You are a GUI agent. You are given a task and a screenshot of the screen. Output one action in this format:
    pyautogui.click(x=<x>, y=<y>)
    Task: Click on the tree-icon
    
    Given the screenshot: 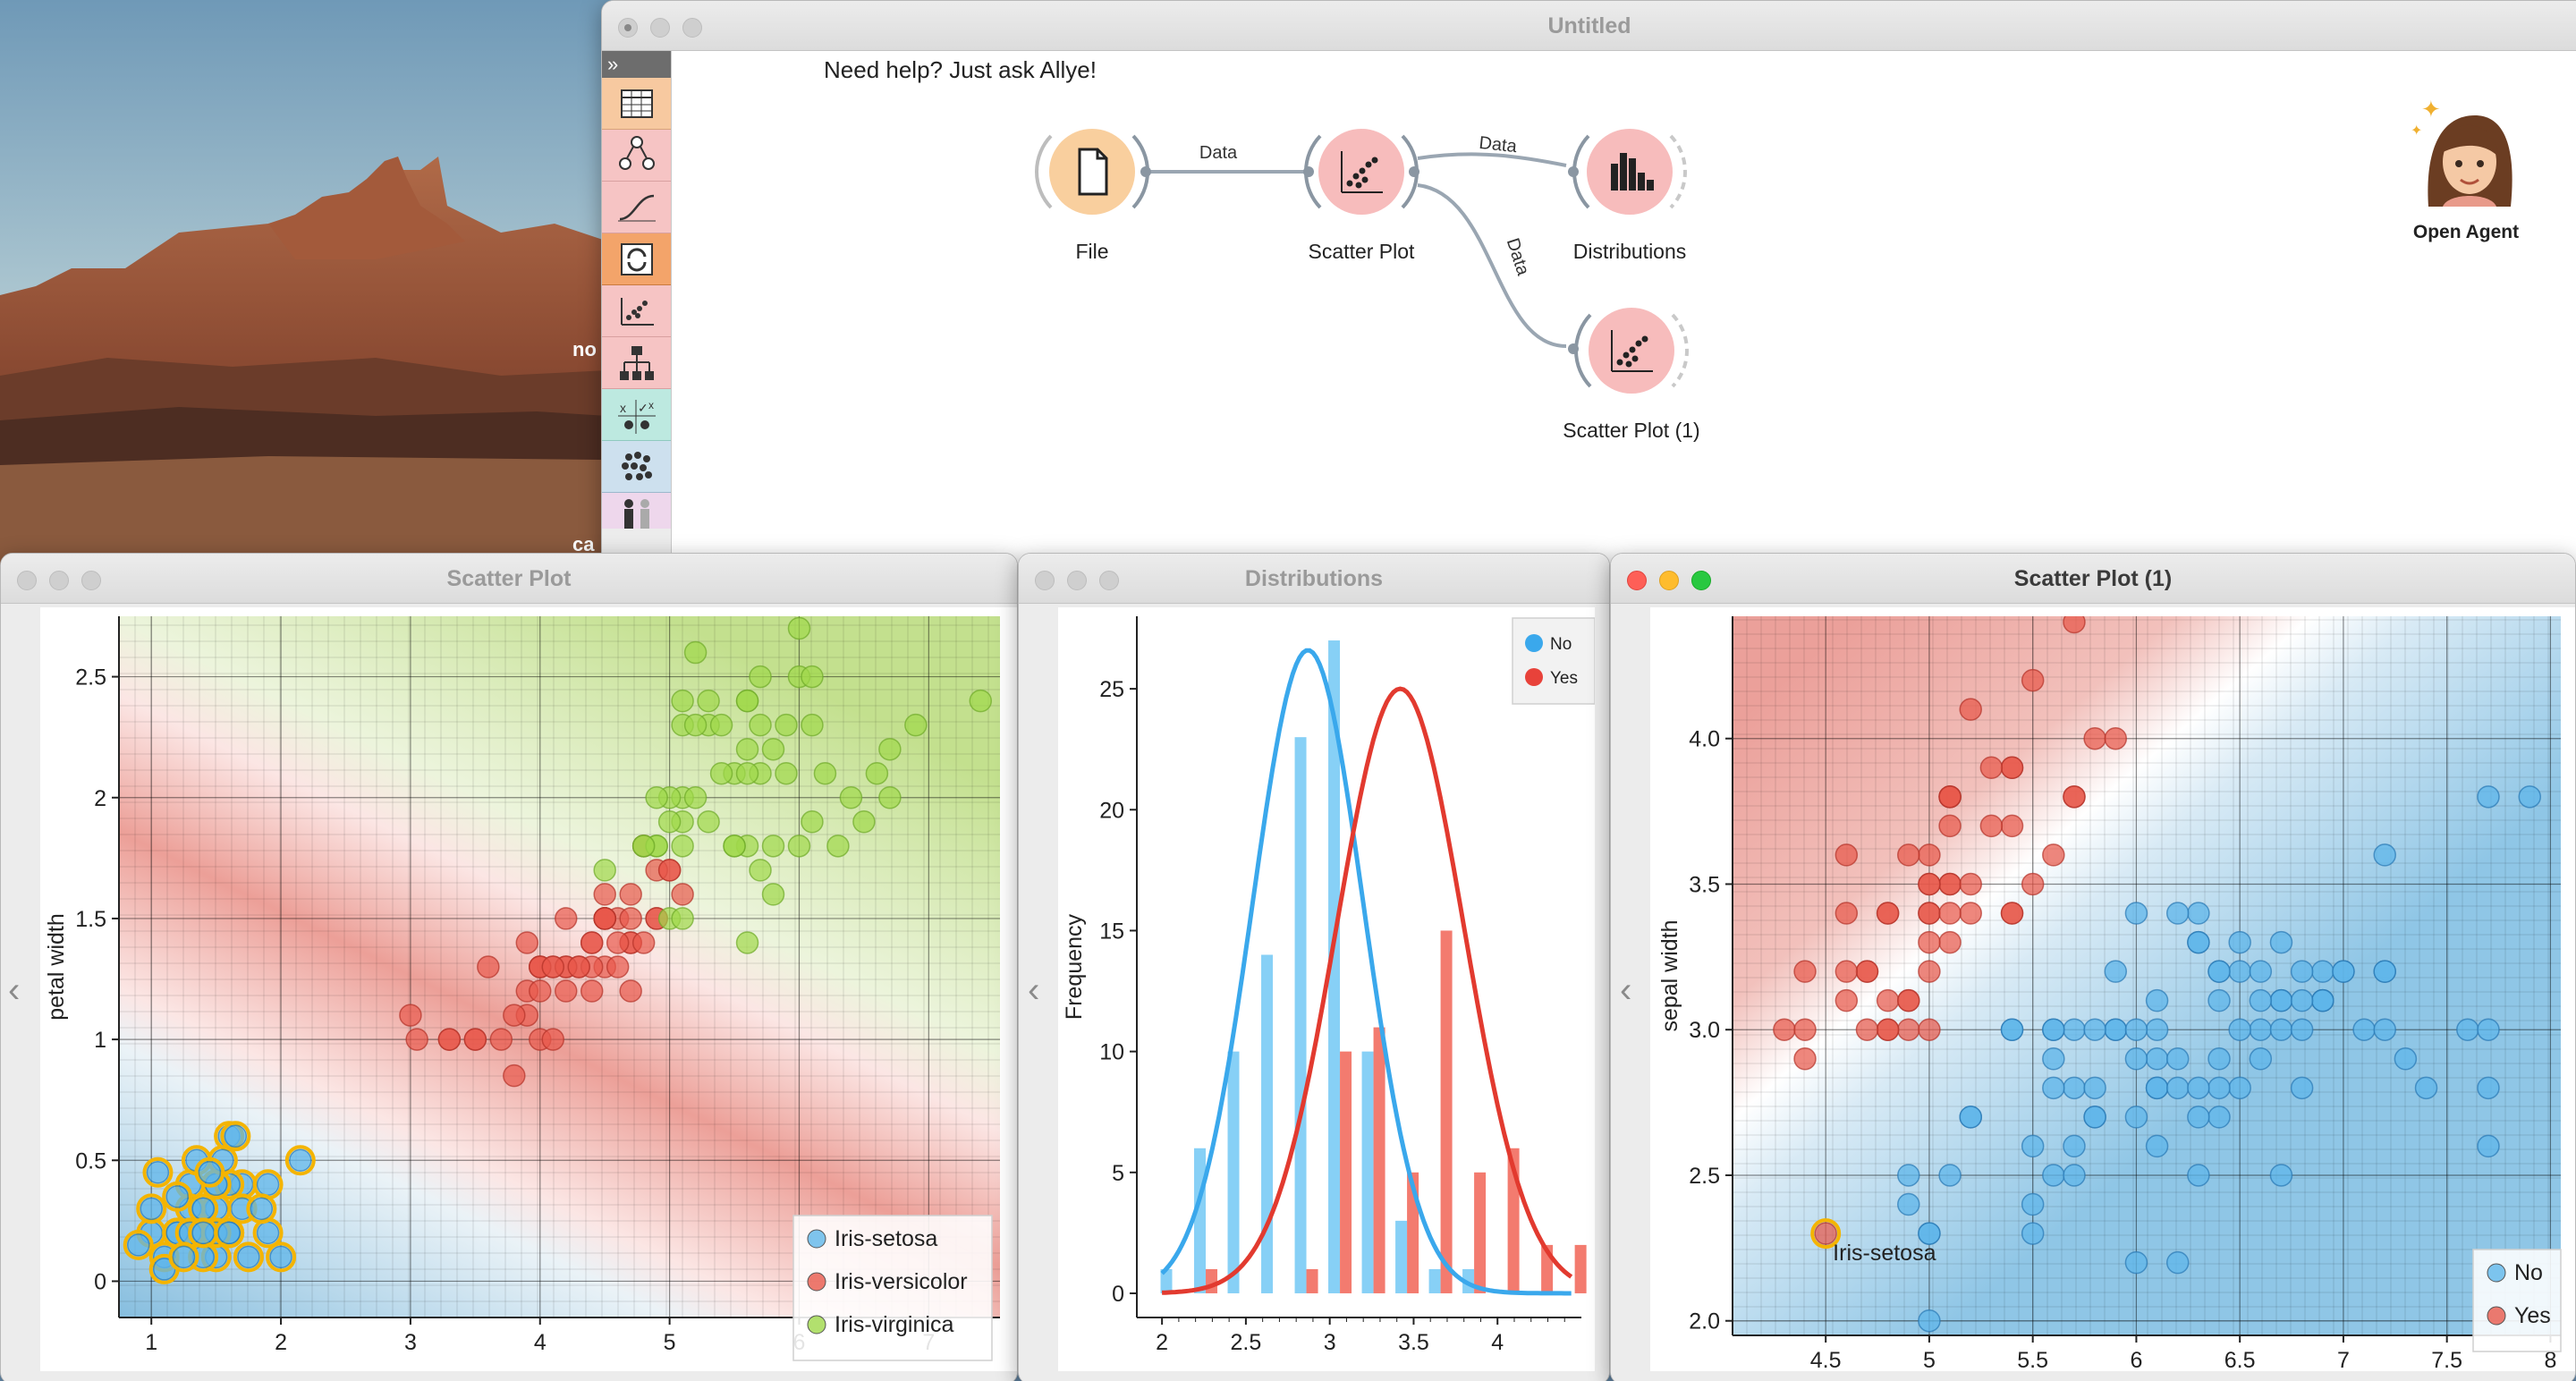 What is the action you would take?
    pyautogui.click(x=636, y=156)
    